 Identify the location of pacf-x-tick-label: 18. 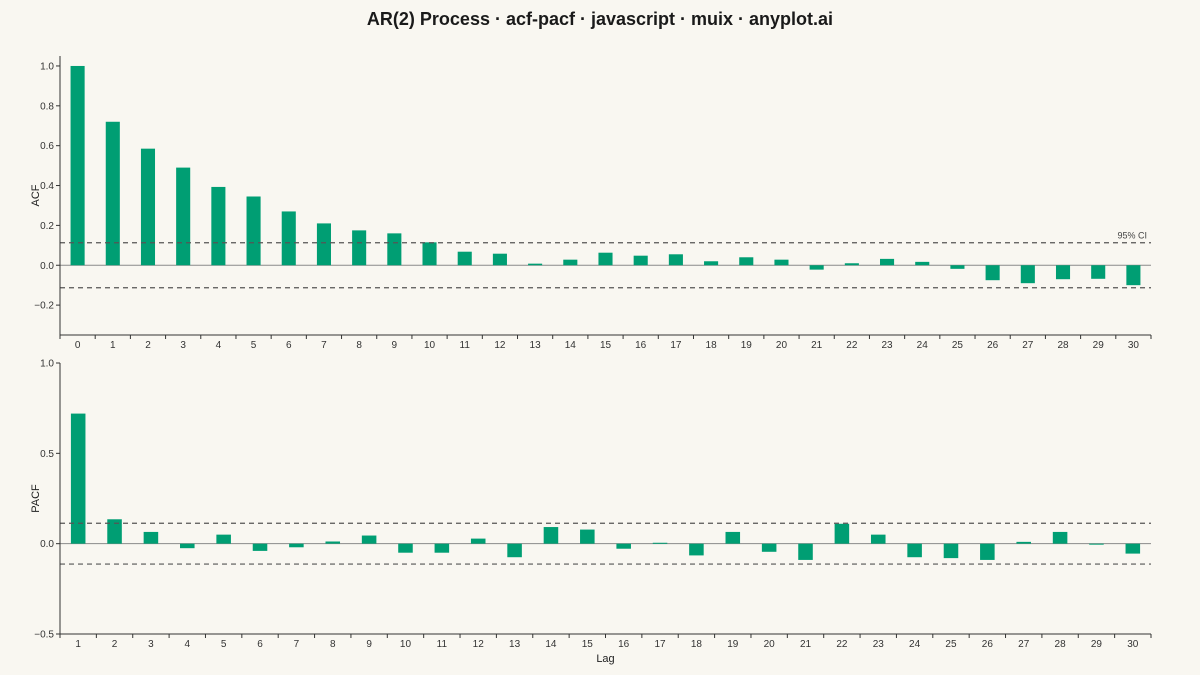
(697, 644).